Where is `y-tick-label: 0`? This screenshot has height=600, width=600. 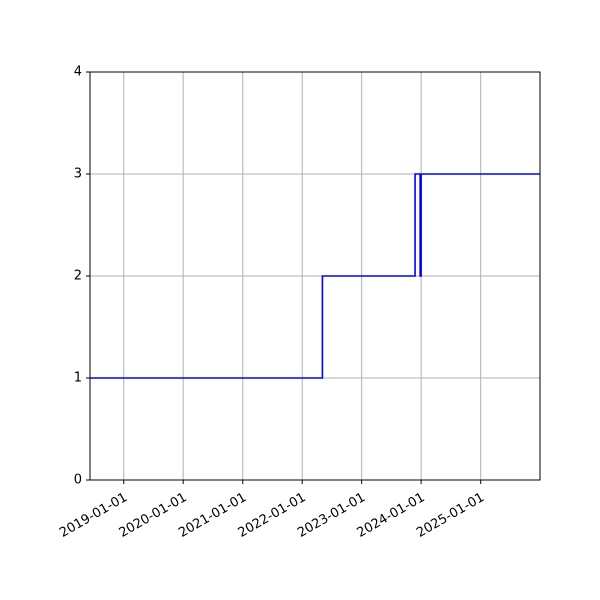
y-tick-label: 0 is located at coordinates (78, 480).